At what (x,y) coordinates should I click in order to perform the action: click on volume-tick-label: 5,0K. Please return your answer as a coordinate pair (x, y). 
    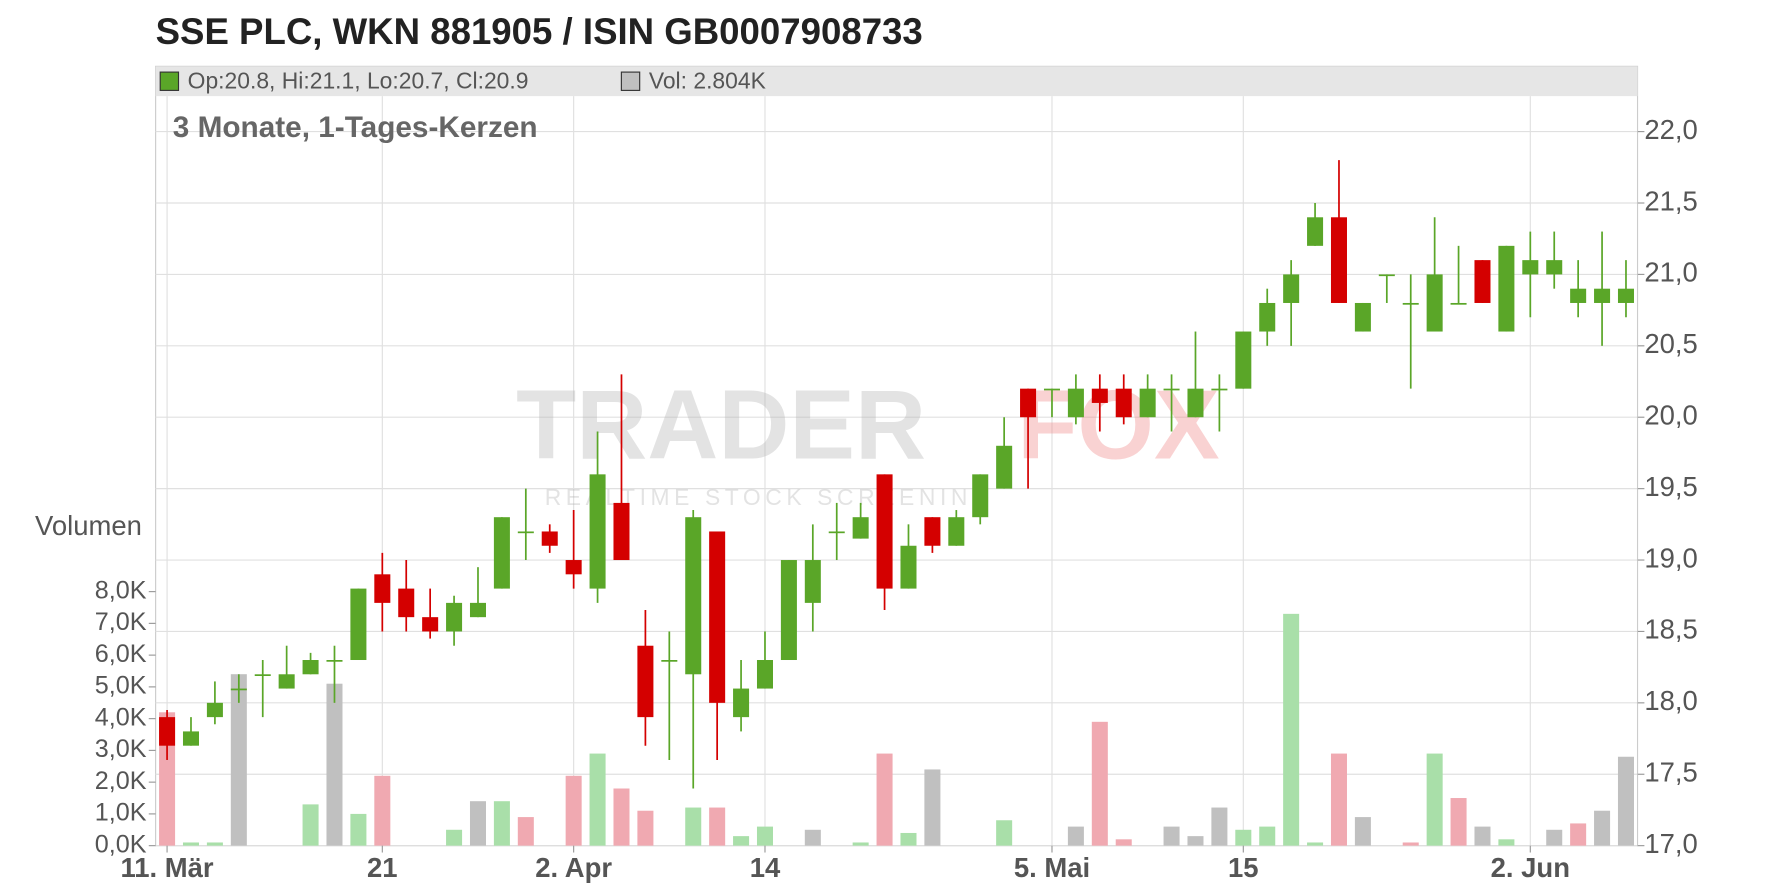
    Looking at the image, I should click on (121, 686).